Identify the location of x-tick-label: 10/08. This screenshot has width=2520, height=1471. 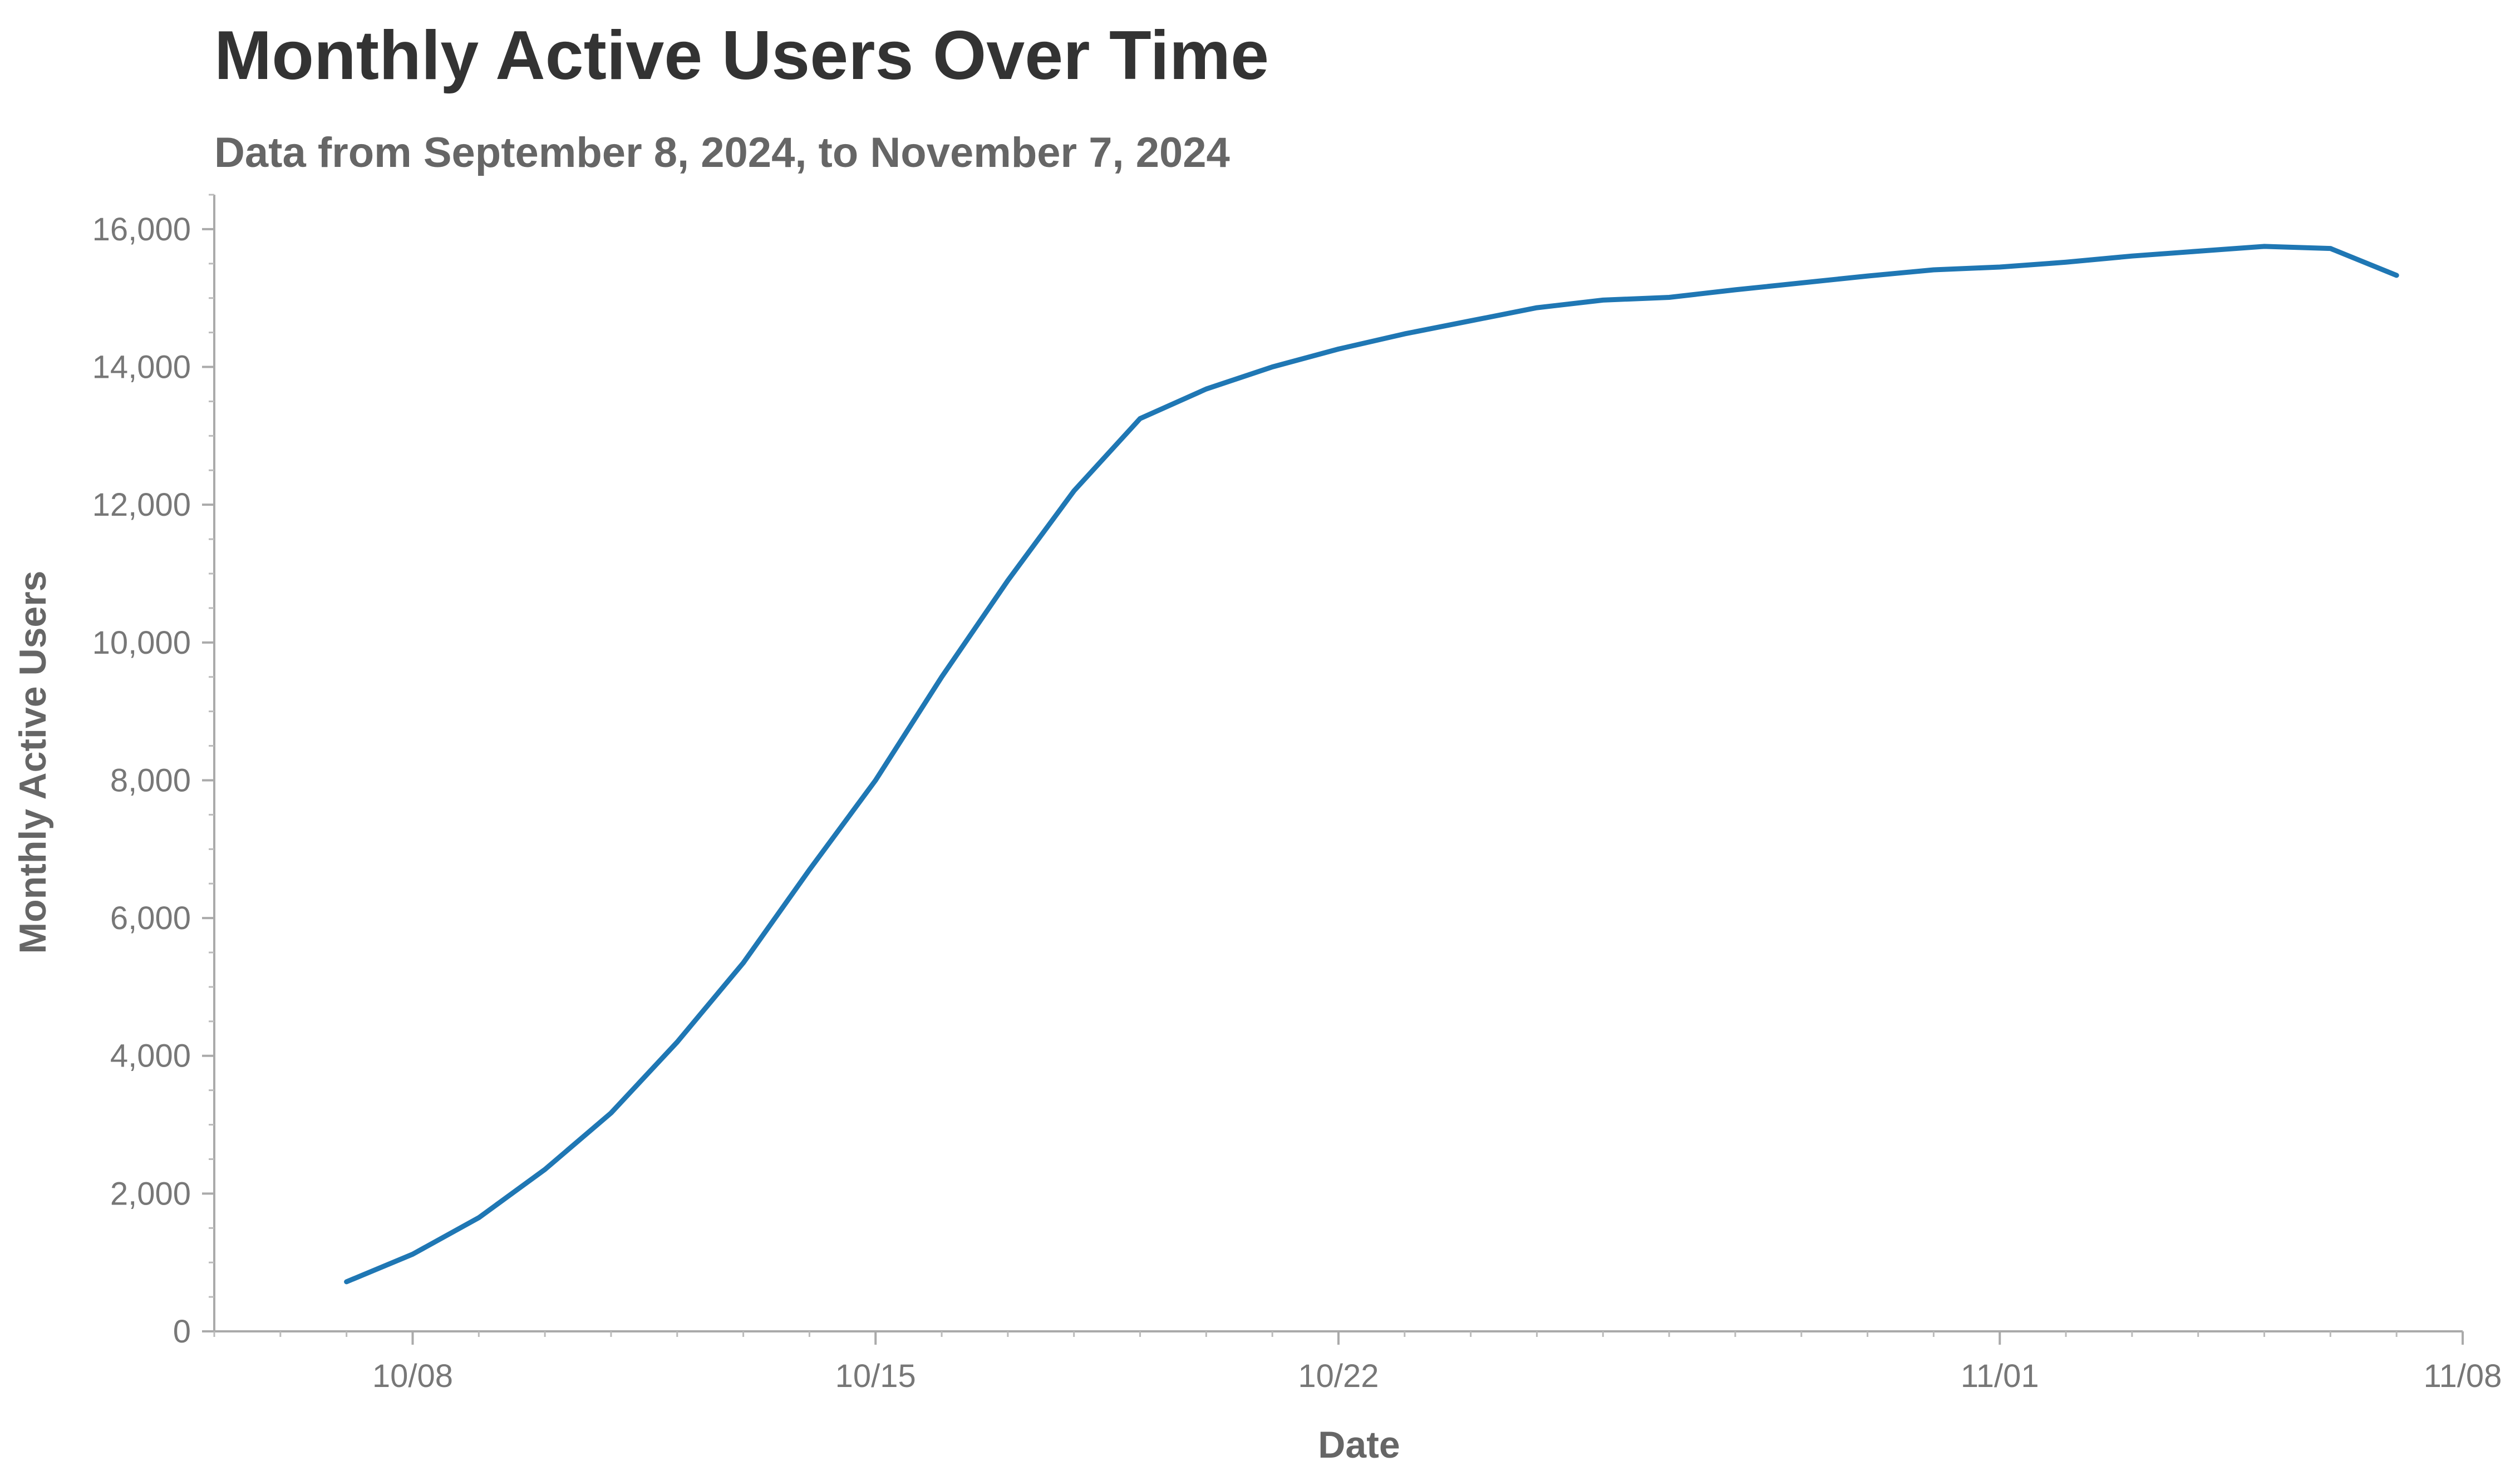
(412, 1376).